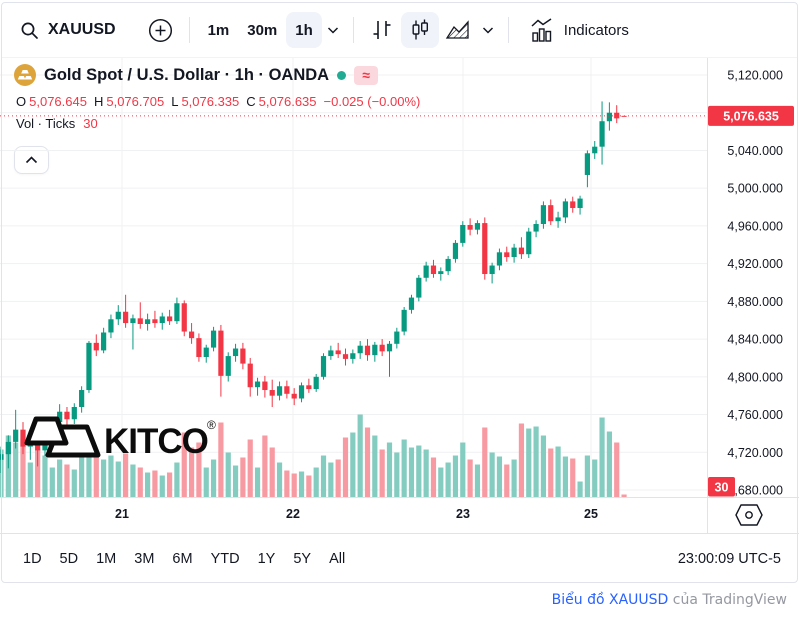 The width and height of the screenshot is (799, 620). I want to click on time-axis-label: 23, so click(463, 514).